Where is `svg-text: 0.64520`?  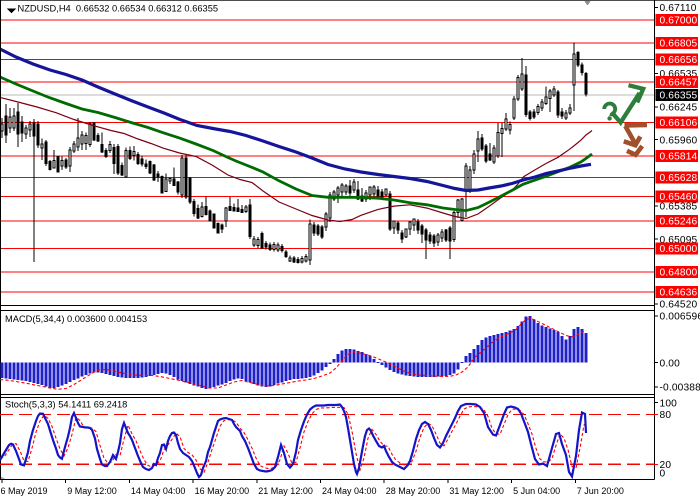
svg-text: 0.64520 is located at coordinates (679, 305).